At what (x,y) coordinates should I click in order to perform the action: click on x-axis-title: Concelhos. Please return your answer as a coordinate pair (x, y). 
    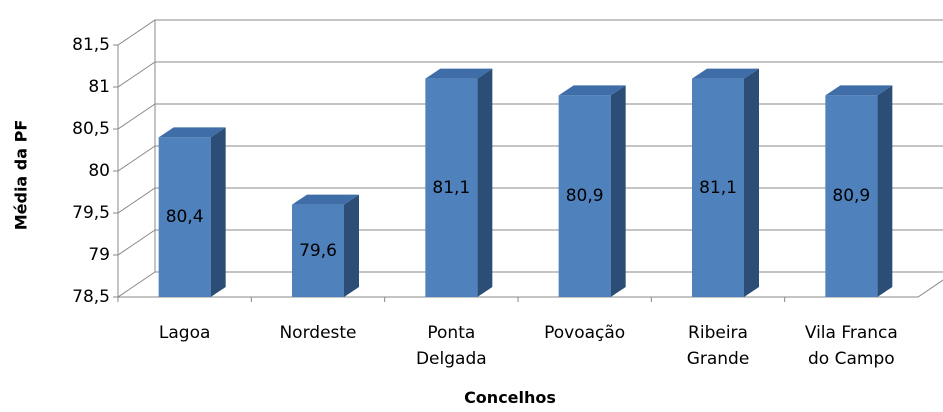
    Looking at the image, I should click on (510, 397).